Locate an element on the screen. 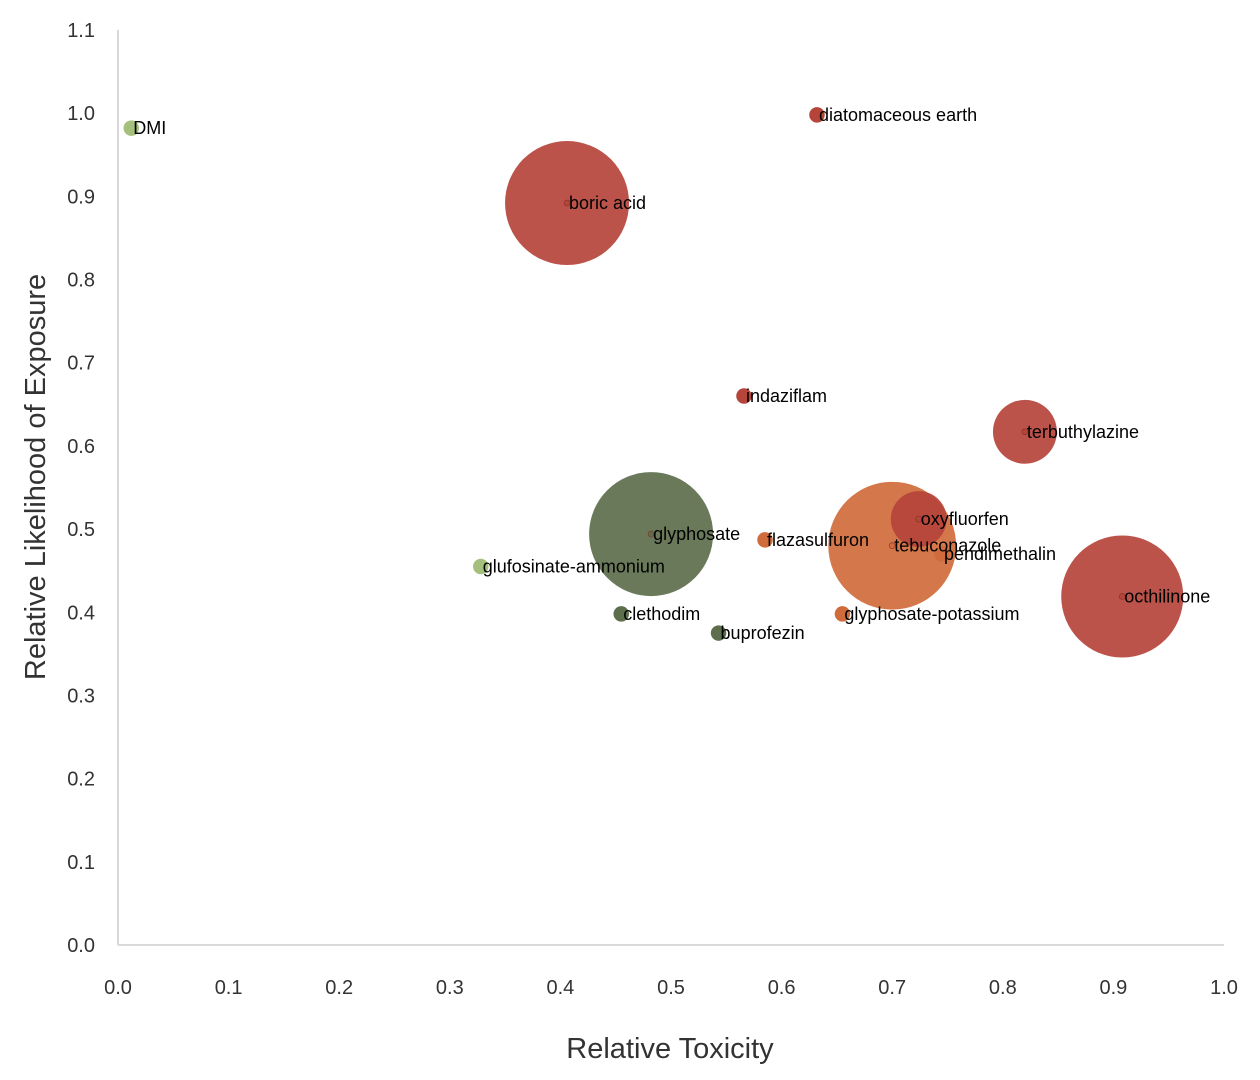 This screenshot has width=1260, height=1080. x-tick-label: 0.7 is located at coordinates (892, 988).